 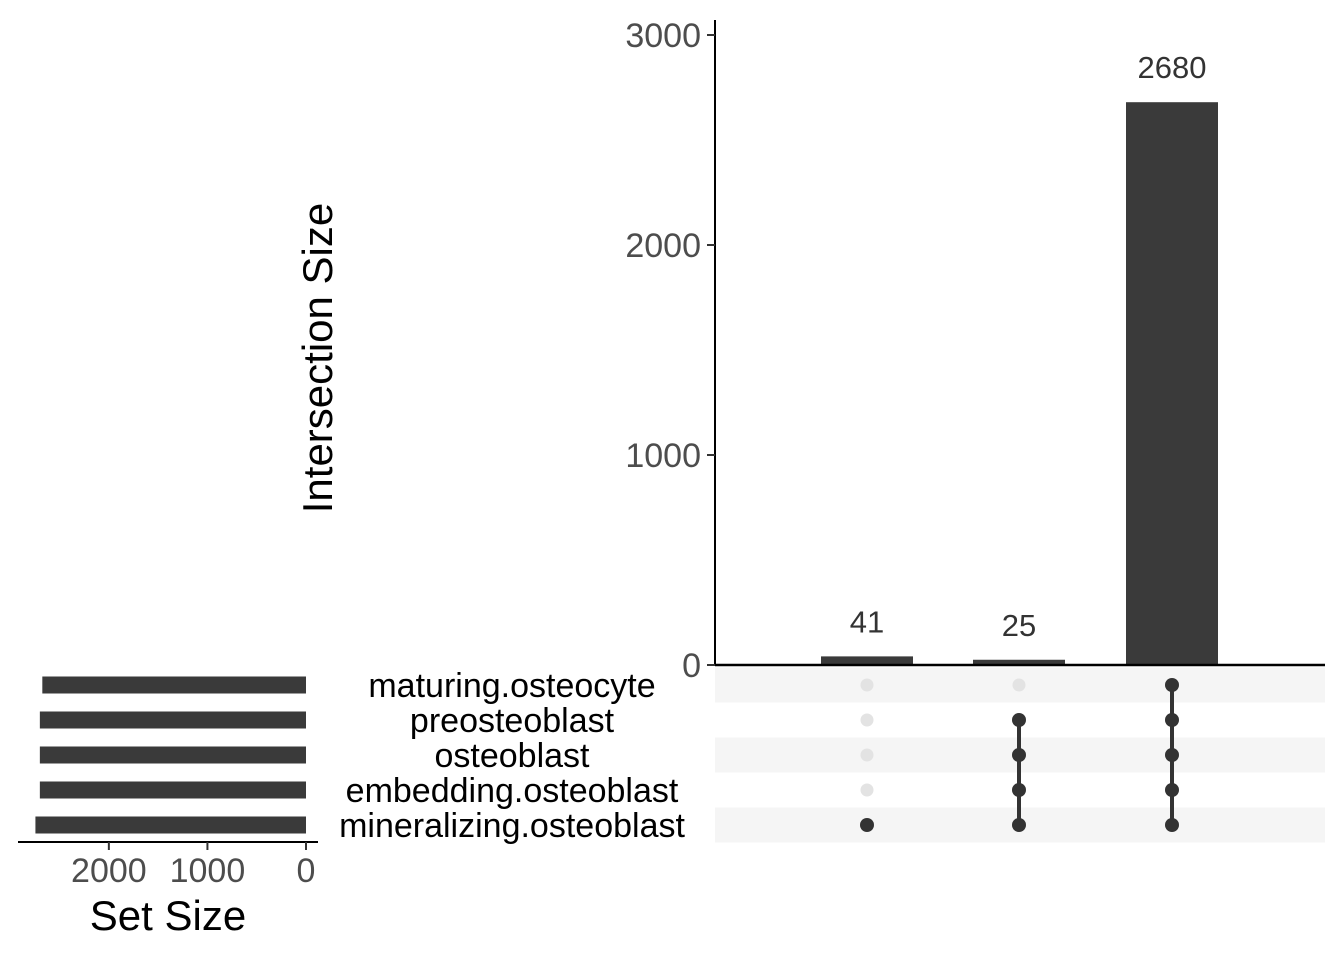 I want to click on intersection-bar-label: 41, so click(x=867, y=621).